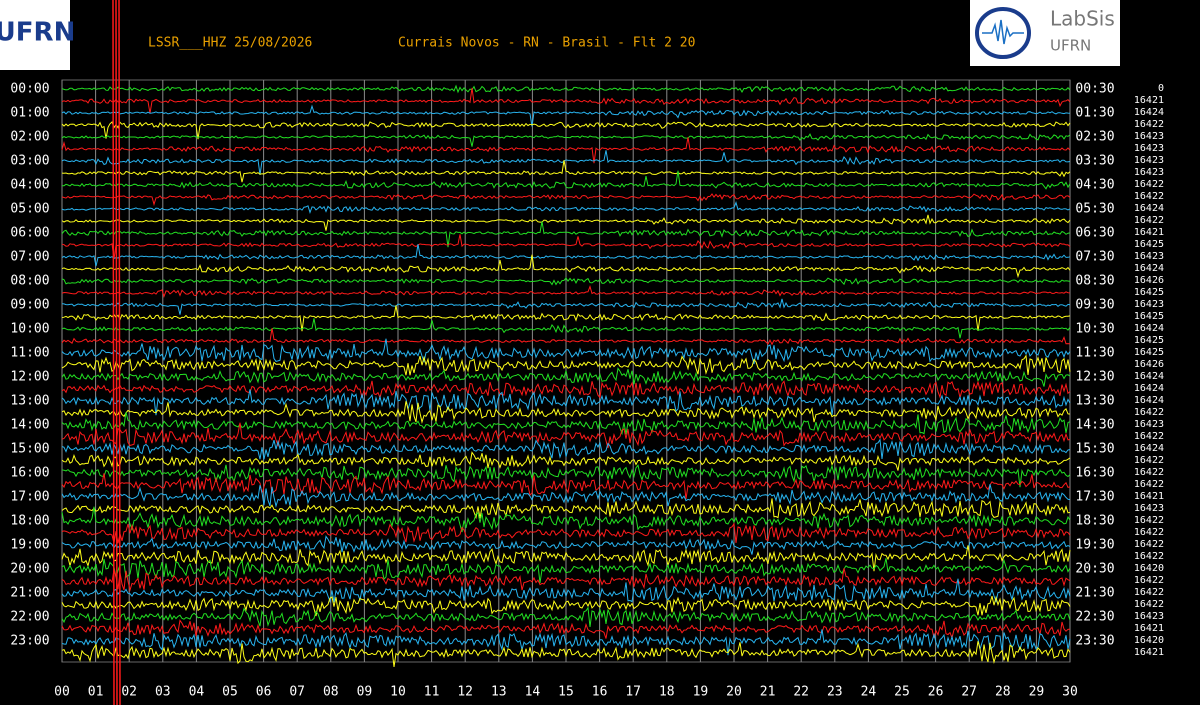 This screenshot has height=705, width=1200. Describe the element at coordinates (29, 593) in the screenshot. I see `left-time-label: 21:00` at that location.